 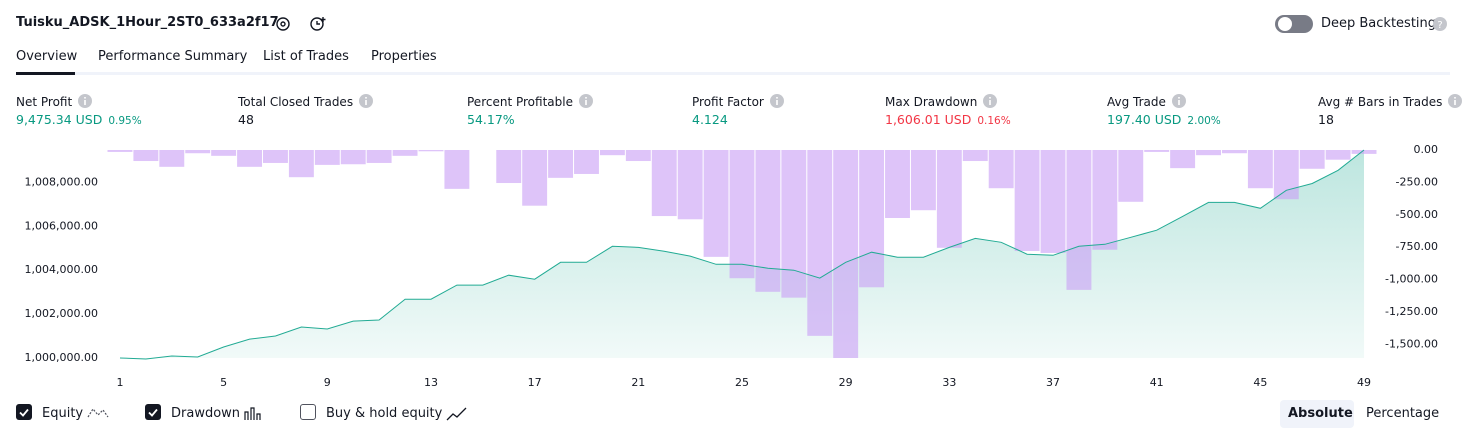 I want to click on stat-number: 48, so click(x=246, y=119).